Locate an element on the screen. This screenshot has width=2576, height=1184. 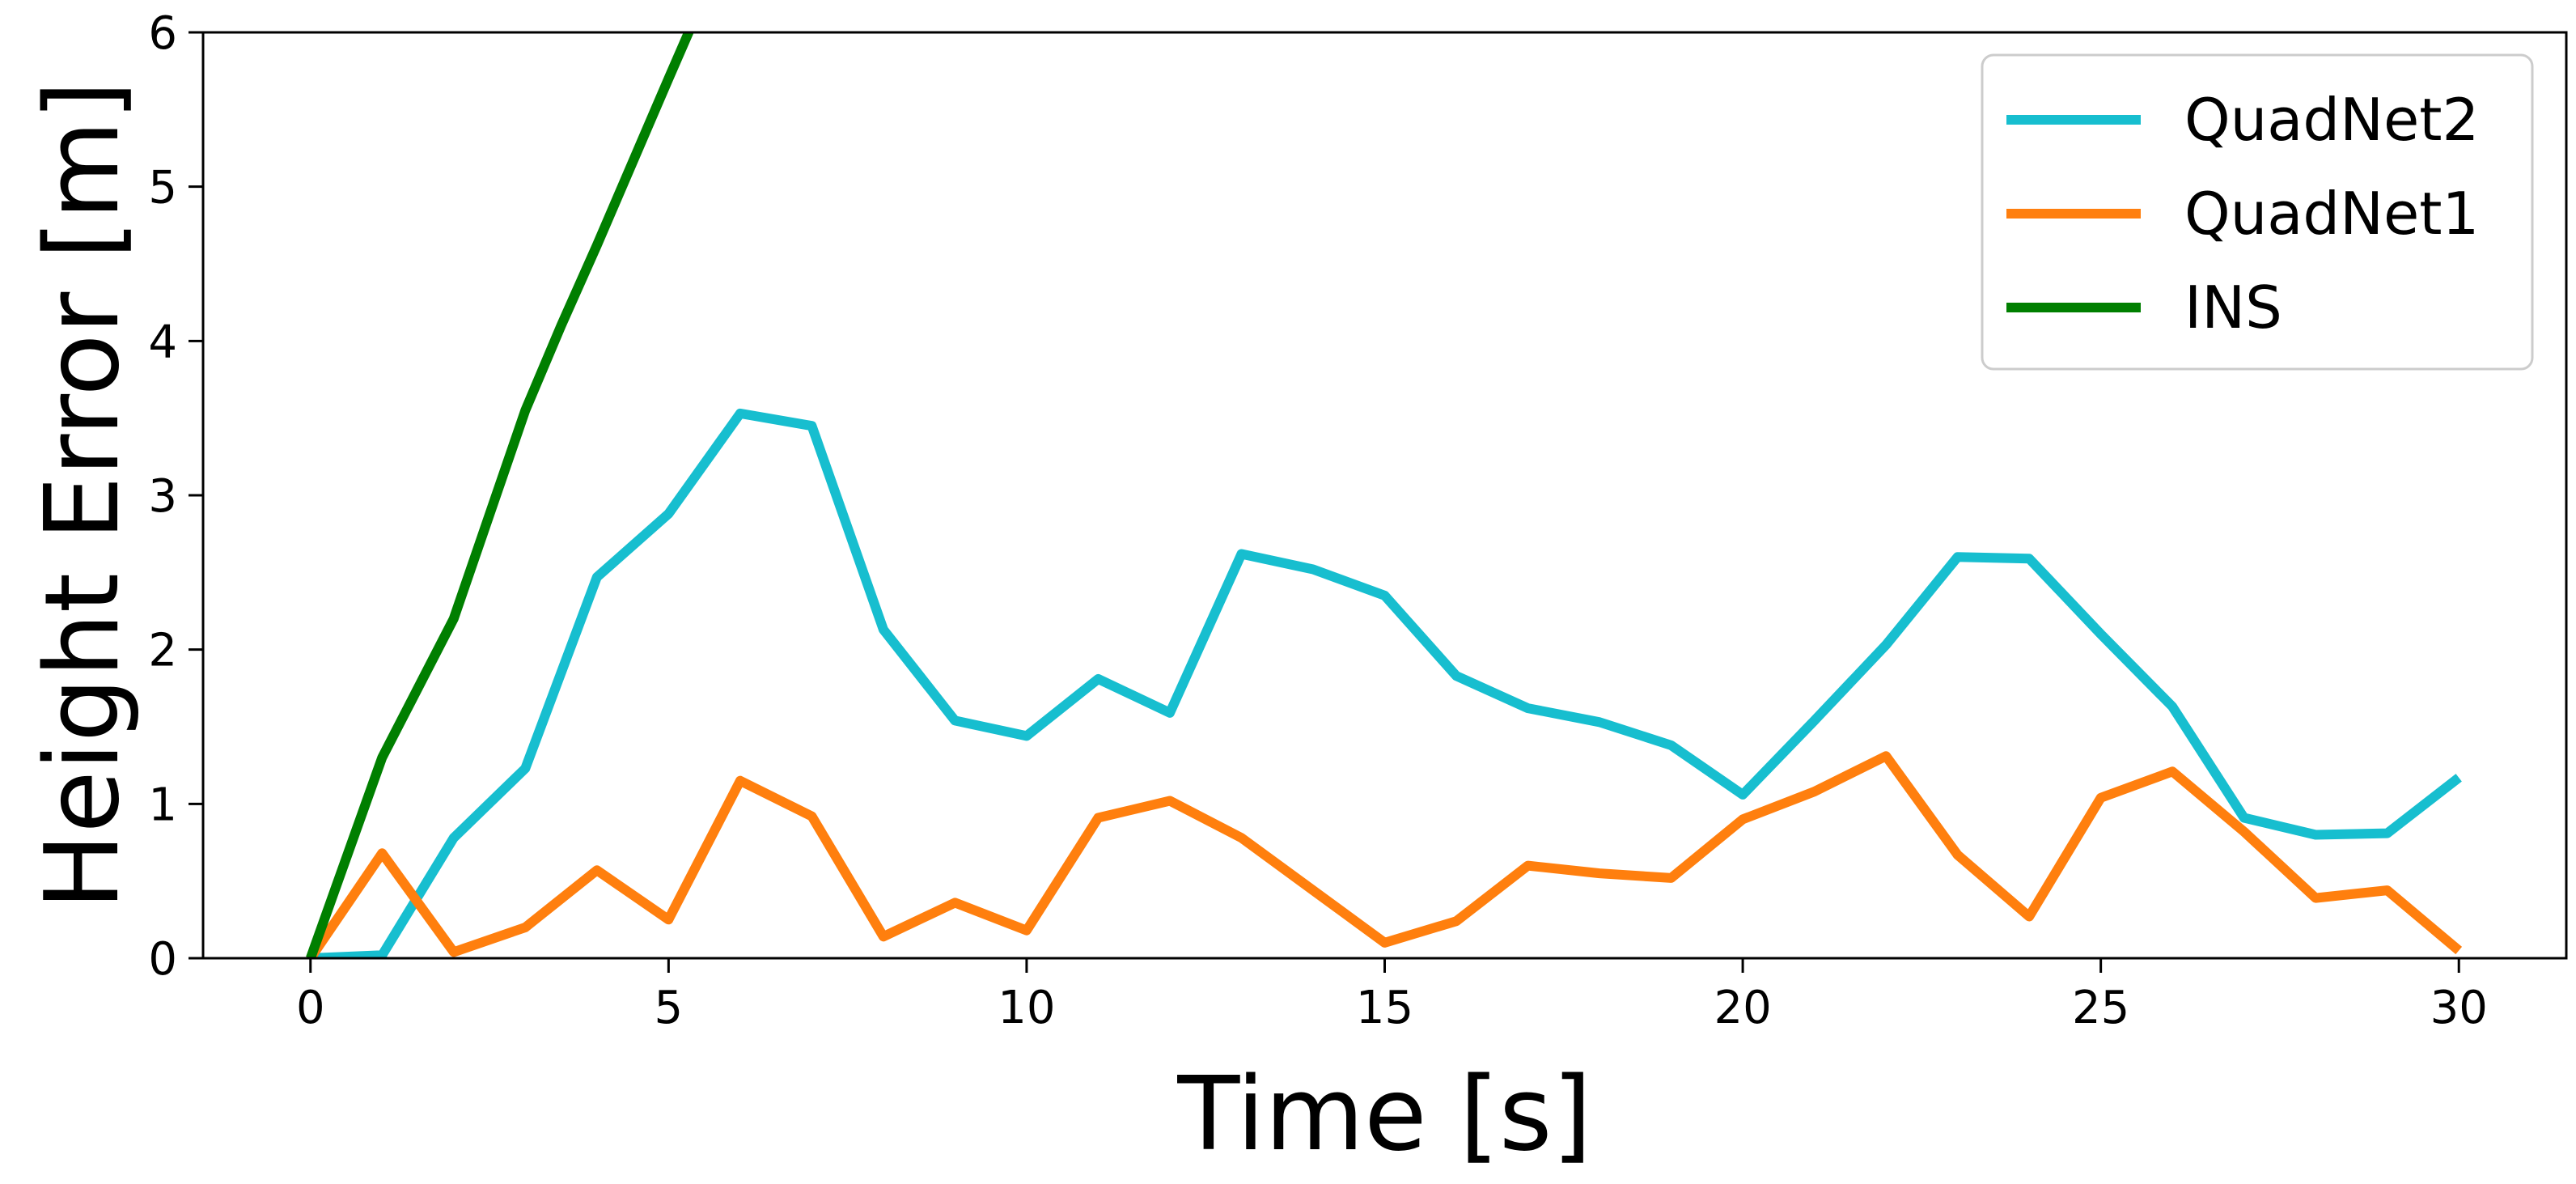
x-tick-label: 10 is located at coordinates (1026, 1008).